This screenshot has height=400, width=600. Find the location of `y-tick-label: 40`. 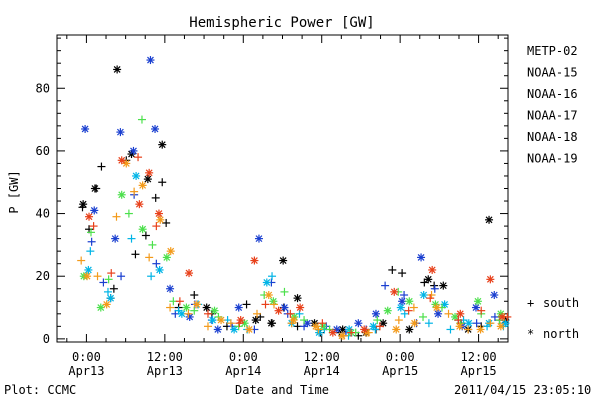

y-tick-label: 40 is located at coordinates (43, 214).